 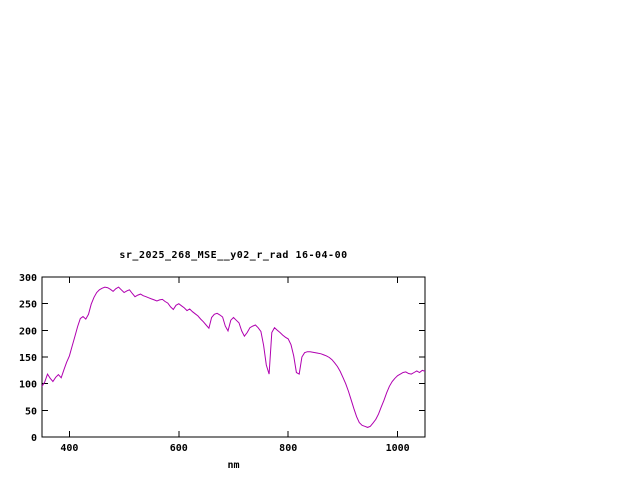 What do you see at coordinates (179, 448) in the screenshot?
I see `x-tick-label: 600` at bounding box center [179, 448].